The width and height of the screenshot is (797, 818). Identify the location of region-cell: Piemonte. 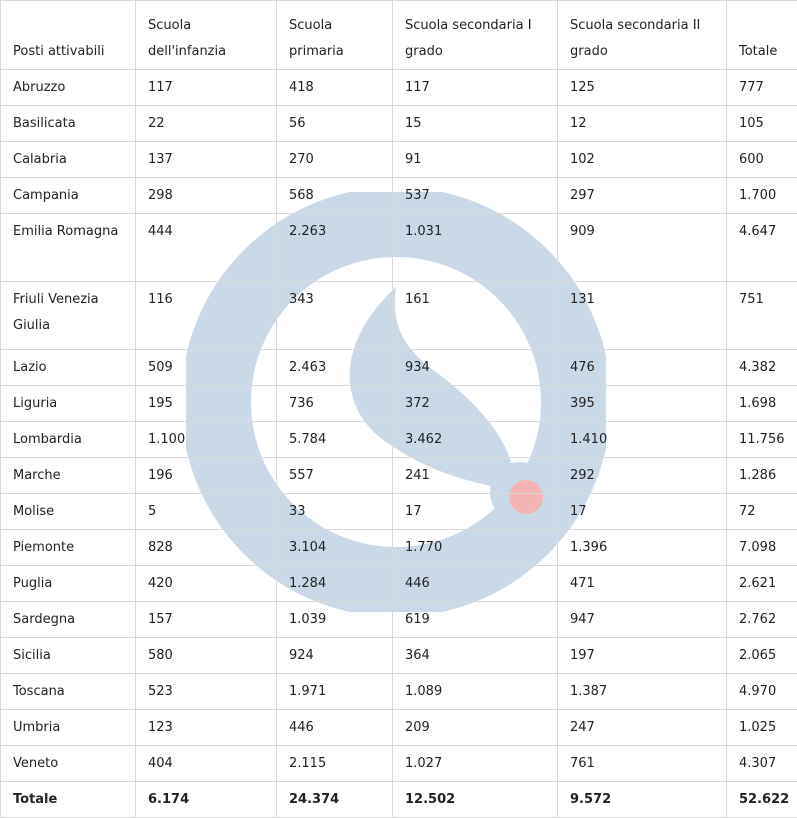
(68, 548).